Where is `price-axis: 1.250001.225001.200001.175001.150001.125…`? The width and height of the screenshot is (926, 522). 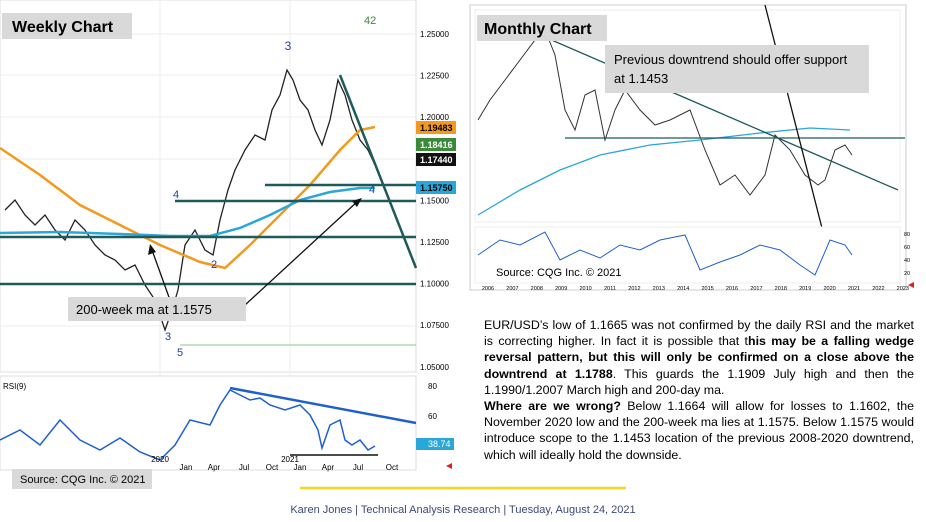 price-axis: 1.250001.225001.200001.175001.150001.125… is located at coordinates (436, 201).